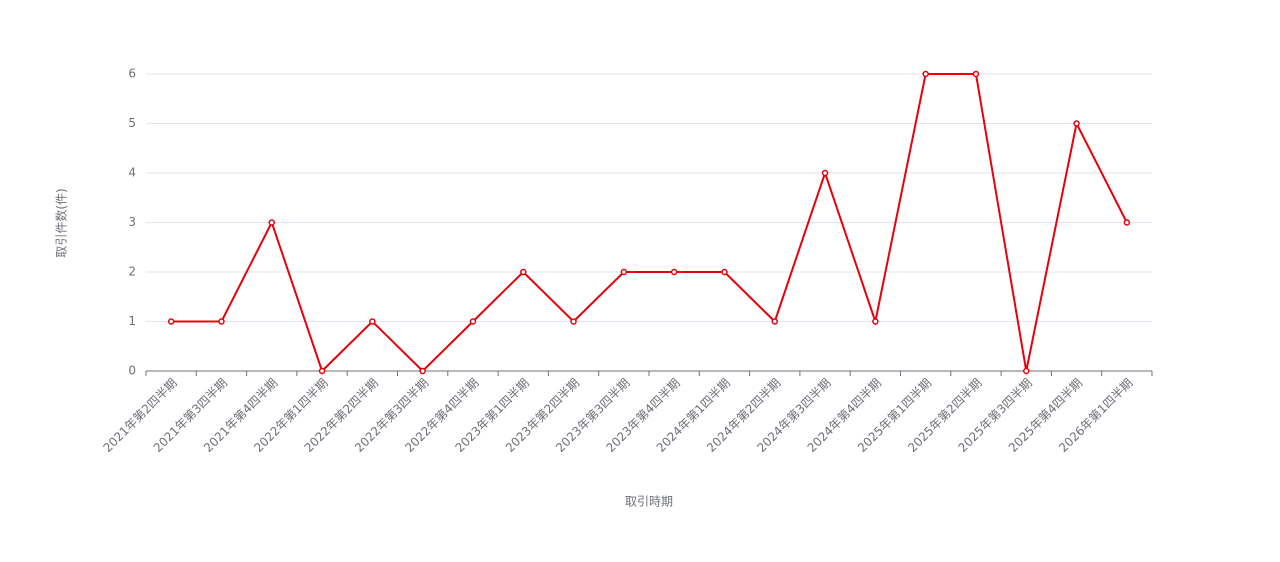  I want to click on y-tick-label: 4, so click(132, 173).